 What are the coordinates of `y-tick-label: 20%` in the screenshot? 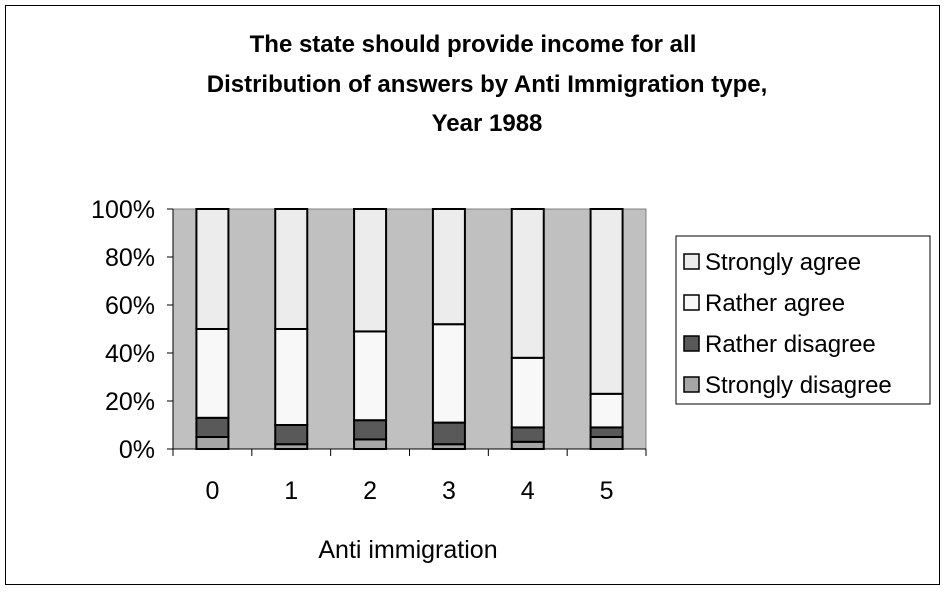 It's located at (130, 402).